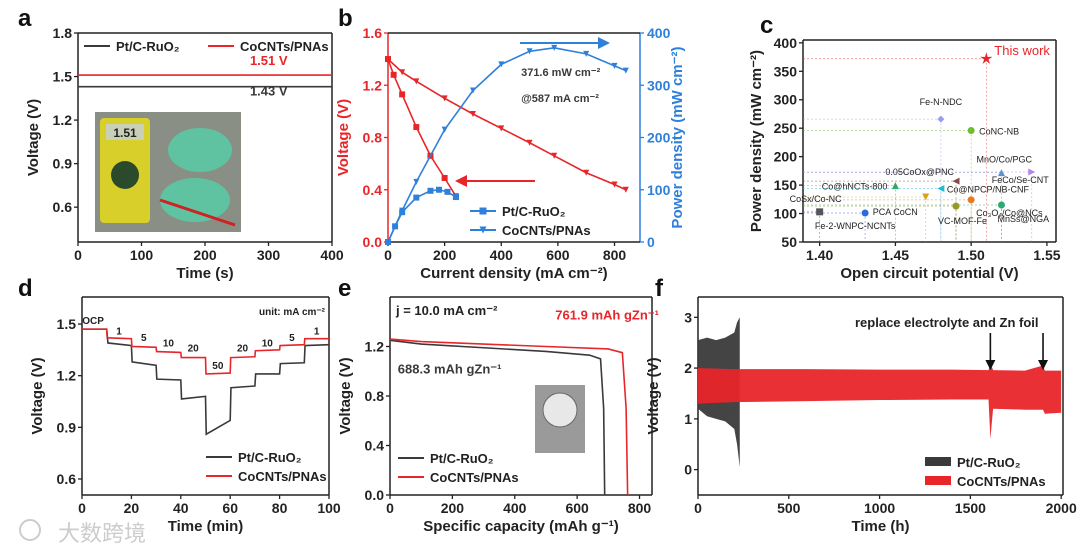 The image size is (1080, 543). I want to click on y-tick-label: 0.6, so click(67, 479).